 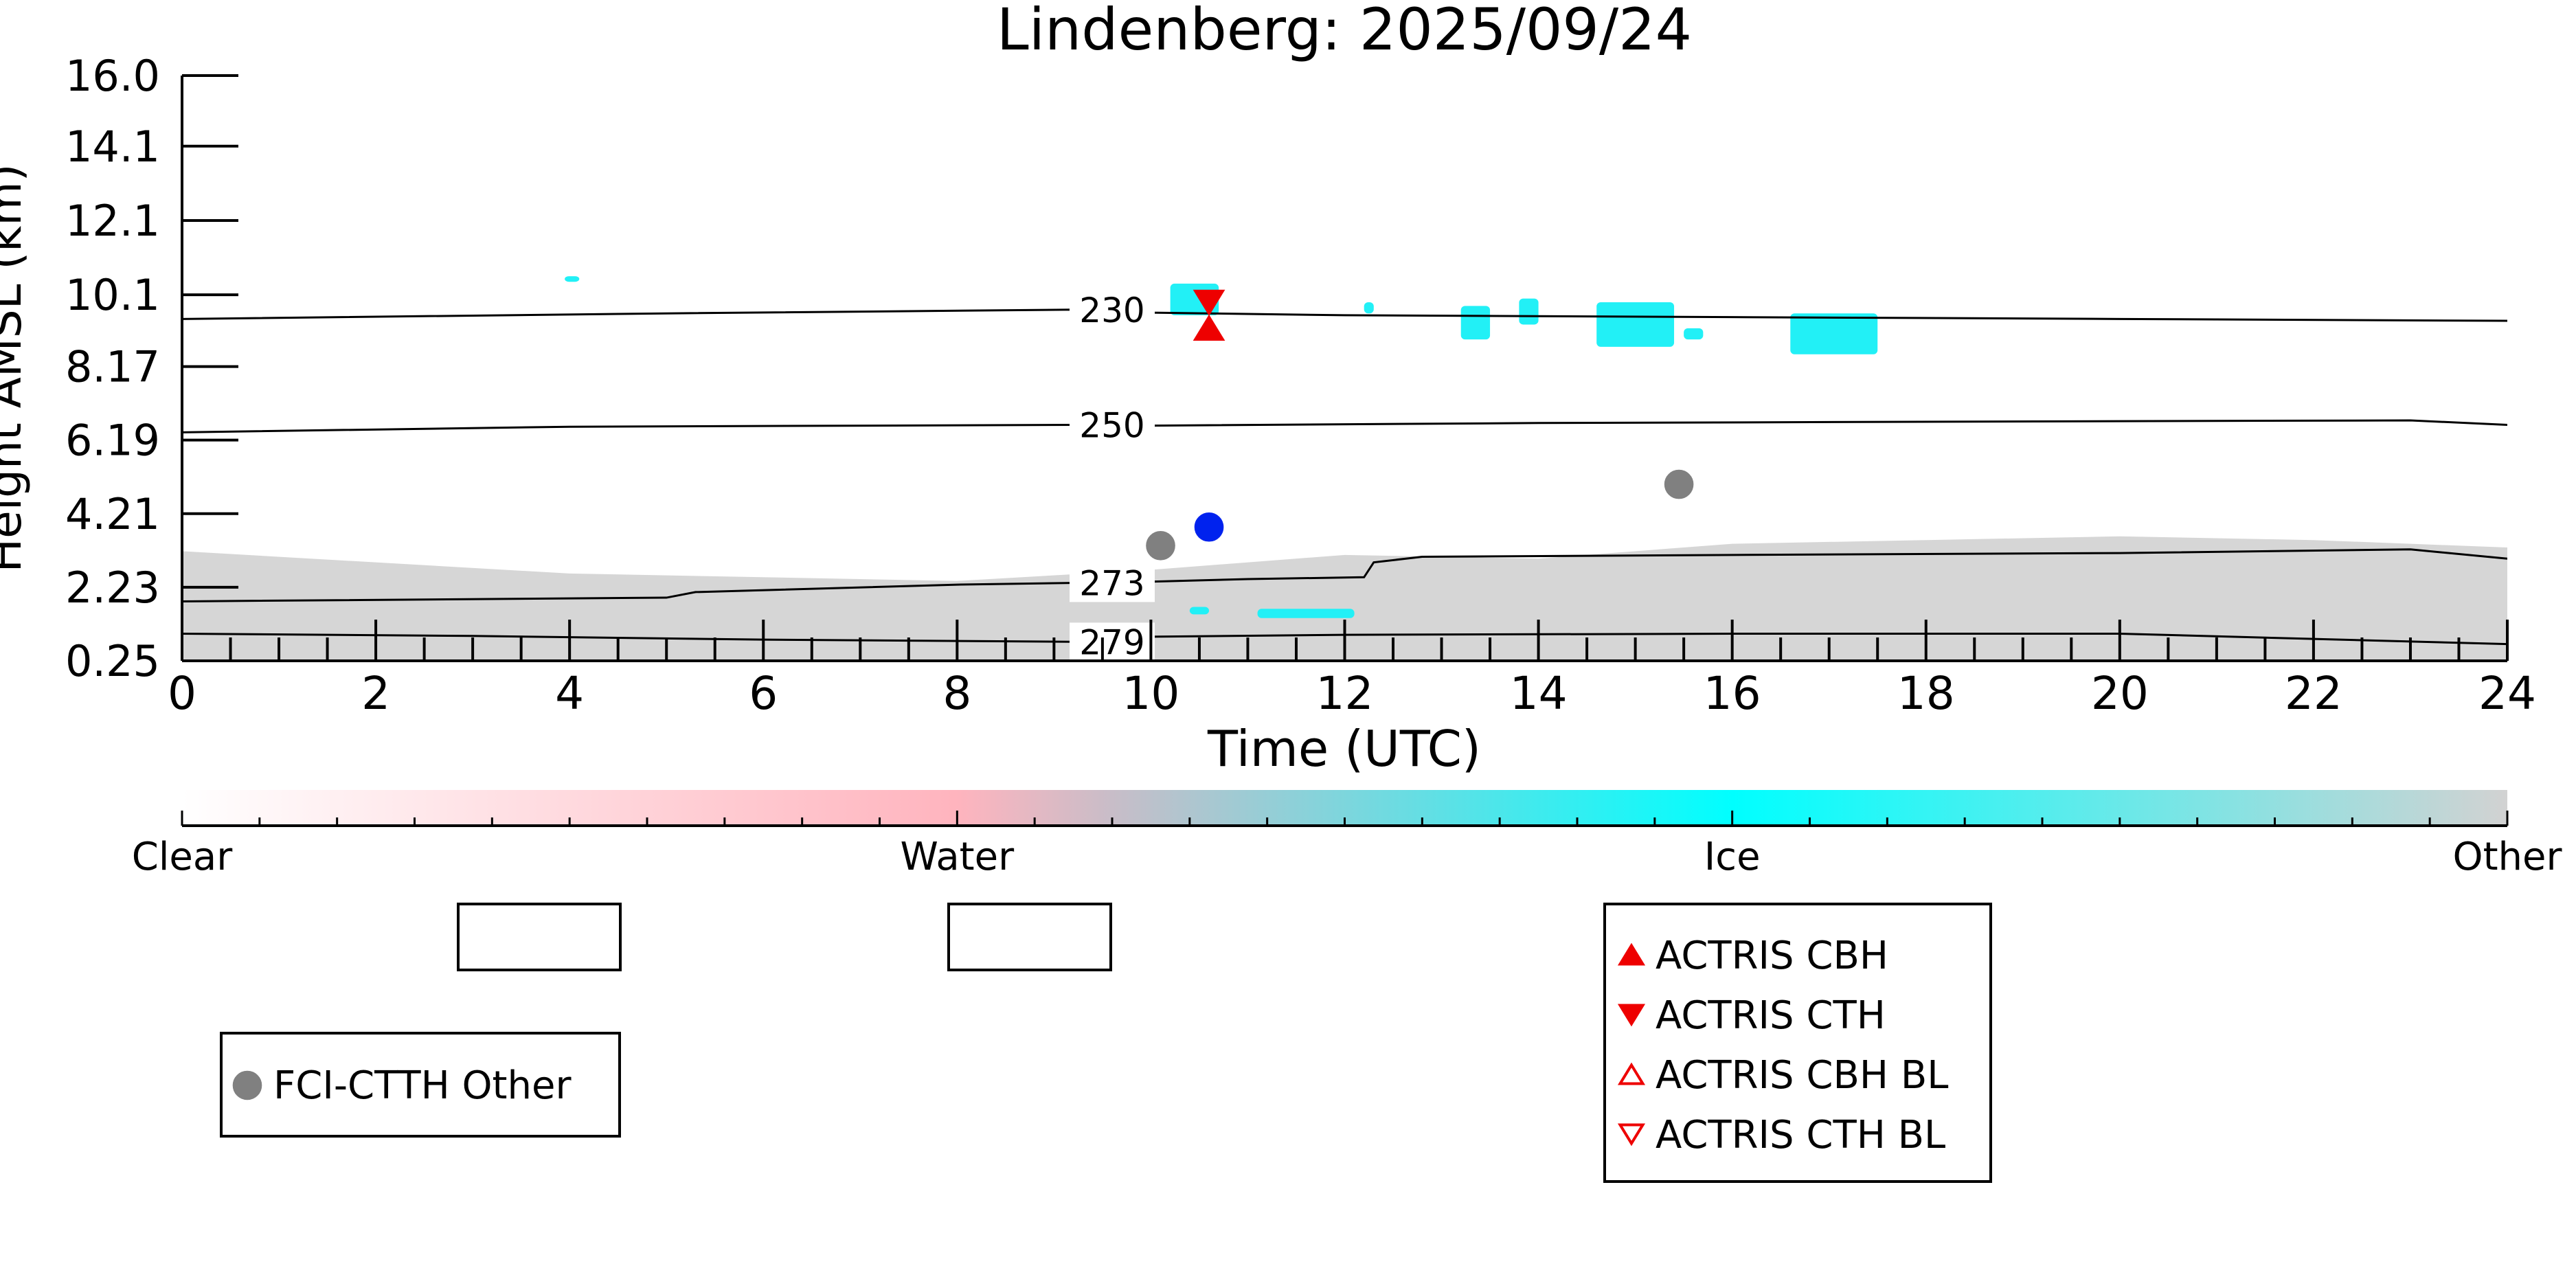 What do you see at coordinates (1150, 693) in the screenshot?
I see `x-tick-label-5: 10` at bounding box center [1150, 693].